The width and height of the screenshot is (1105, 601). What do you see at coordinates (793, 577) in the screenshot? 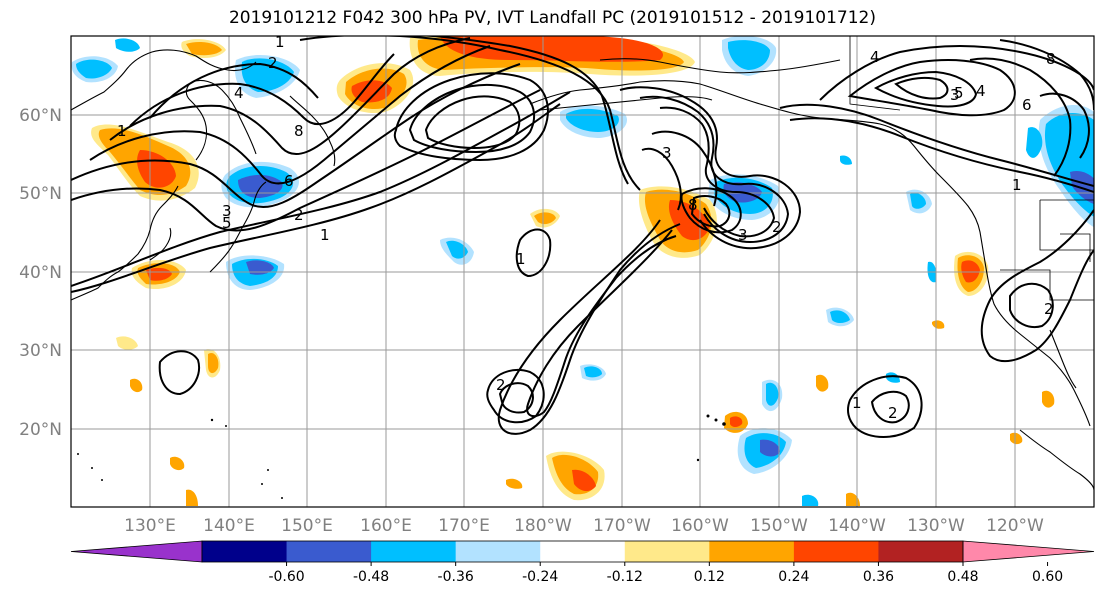
I see `colorbar-tick-label: 0.24` at bounding box center [793, 577].